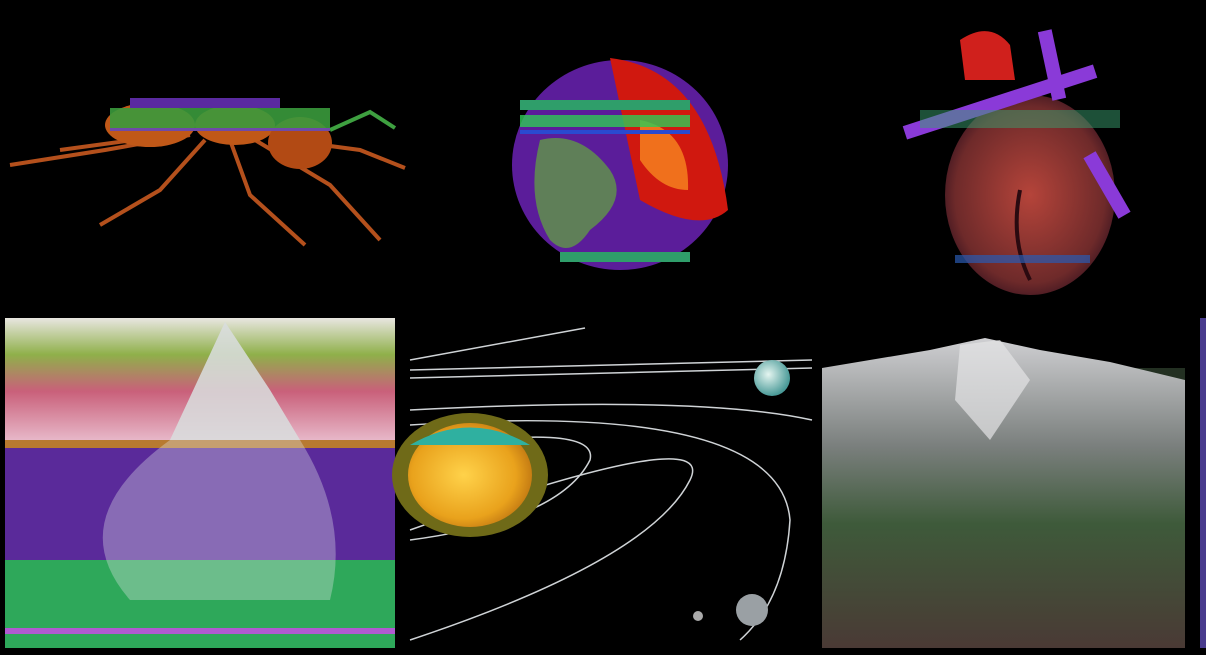  Describe the element at coordinates (620, 164) in the screenshot. I see `earth-render` at that location.